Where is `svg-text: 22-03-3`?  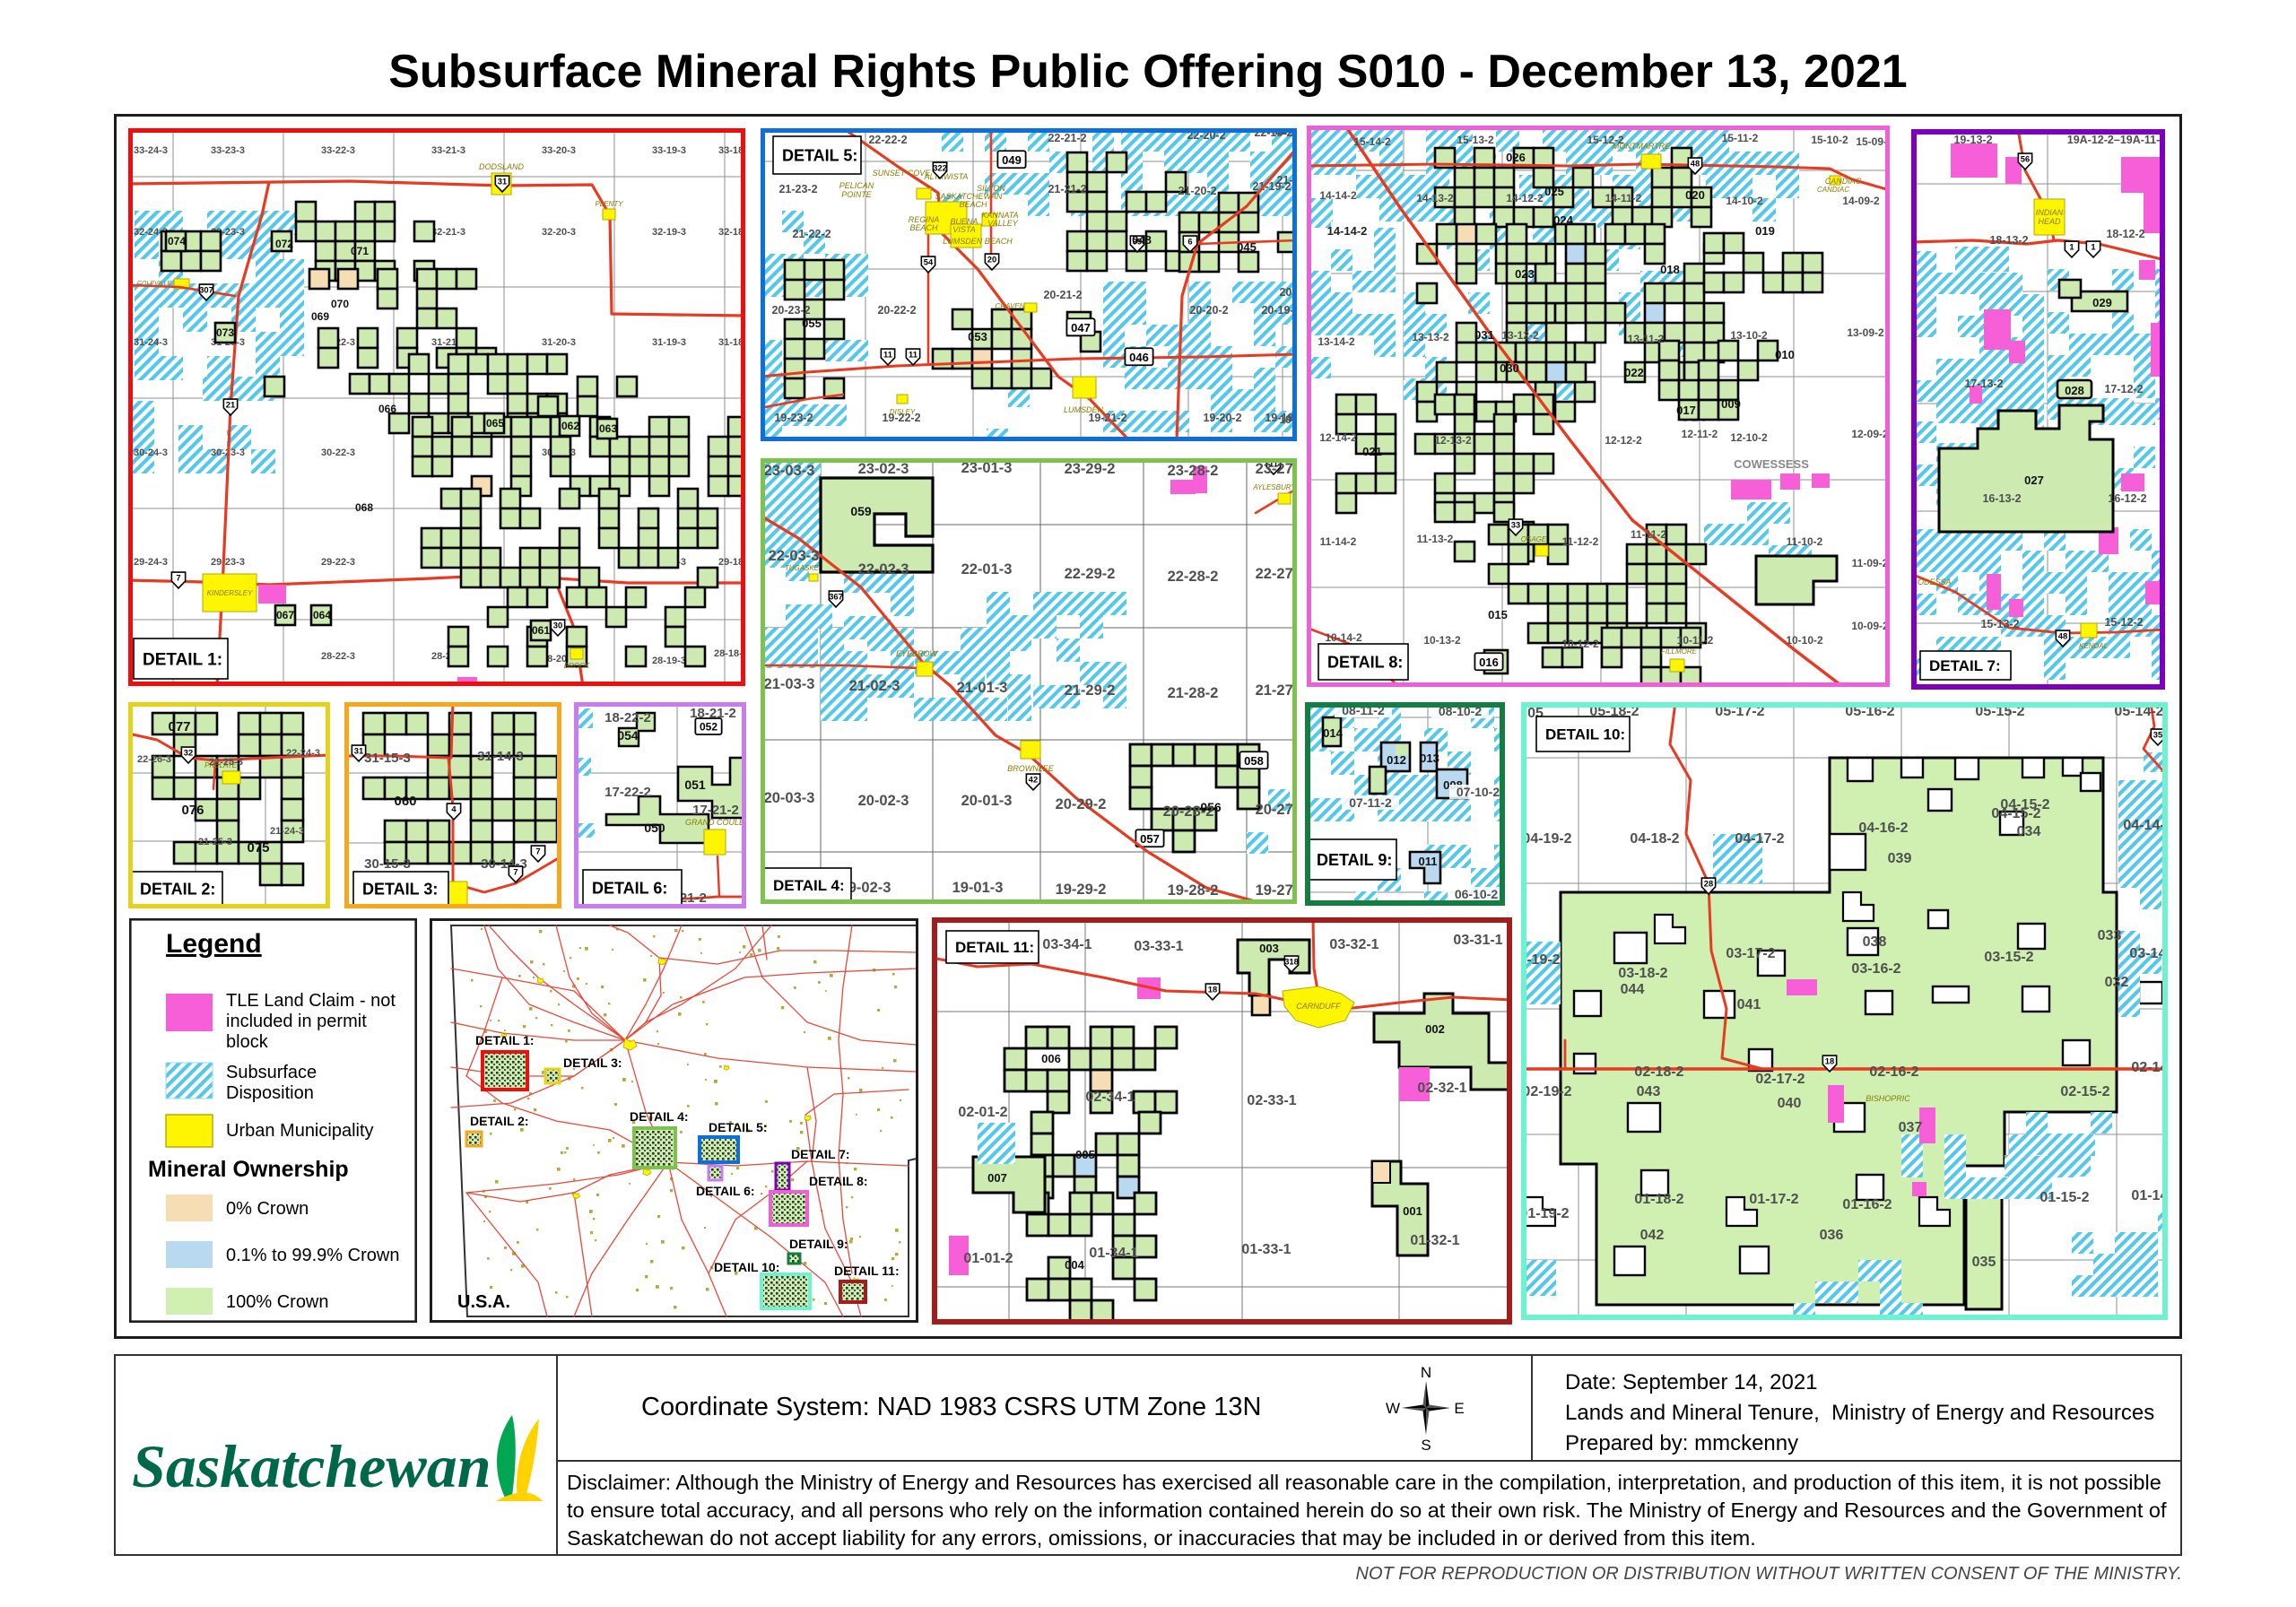 svg-text: 22-03-3 is located at coordinates (794, 556).